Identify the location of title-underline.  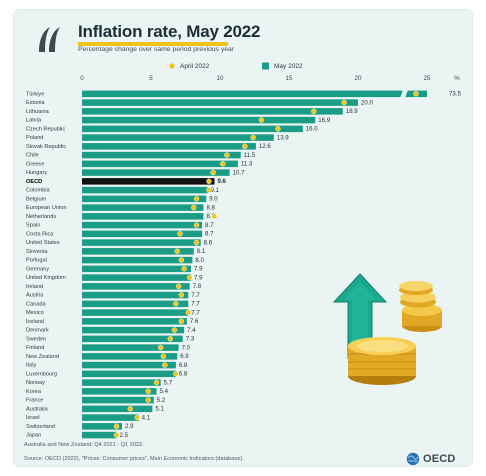
(153, 44).